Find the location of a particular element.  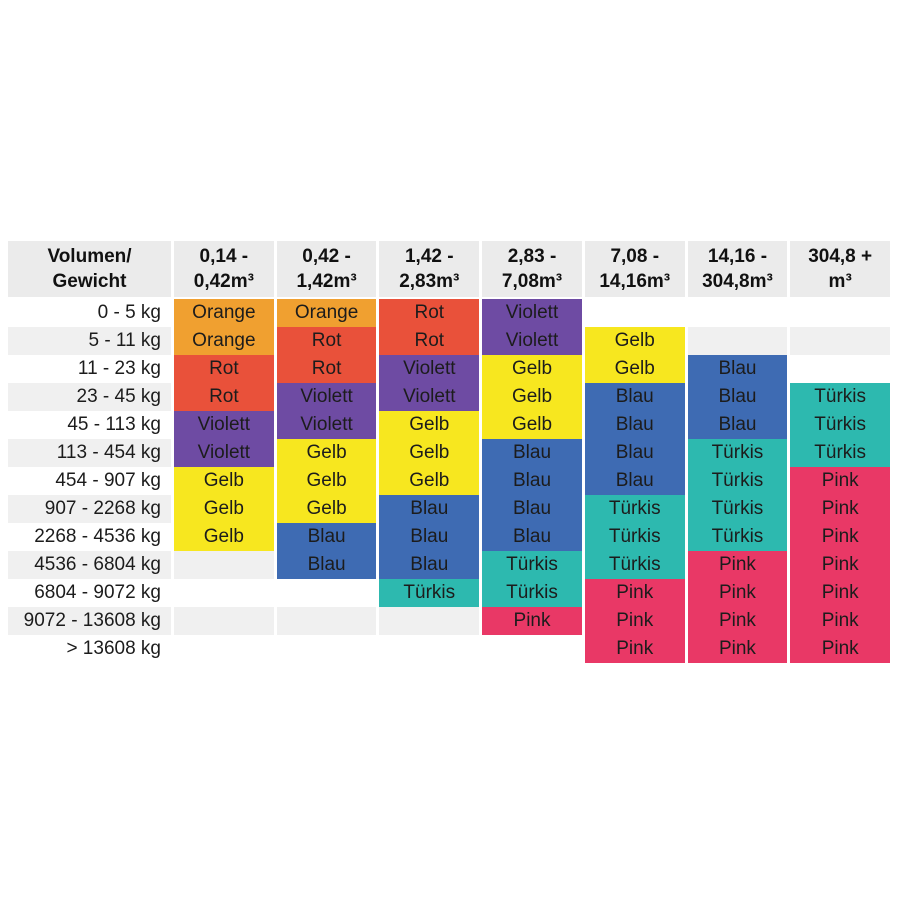

table-row: 5 - 11 kg Orange Rot Rot Violett Gelb is located at coordinates (449, 341).